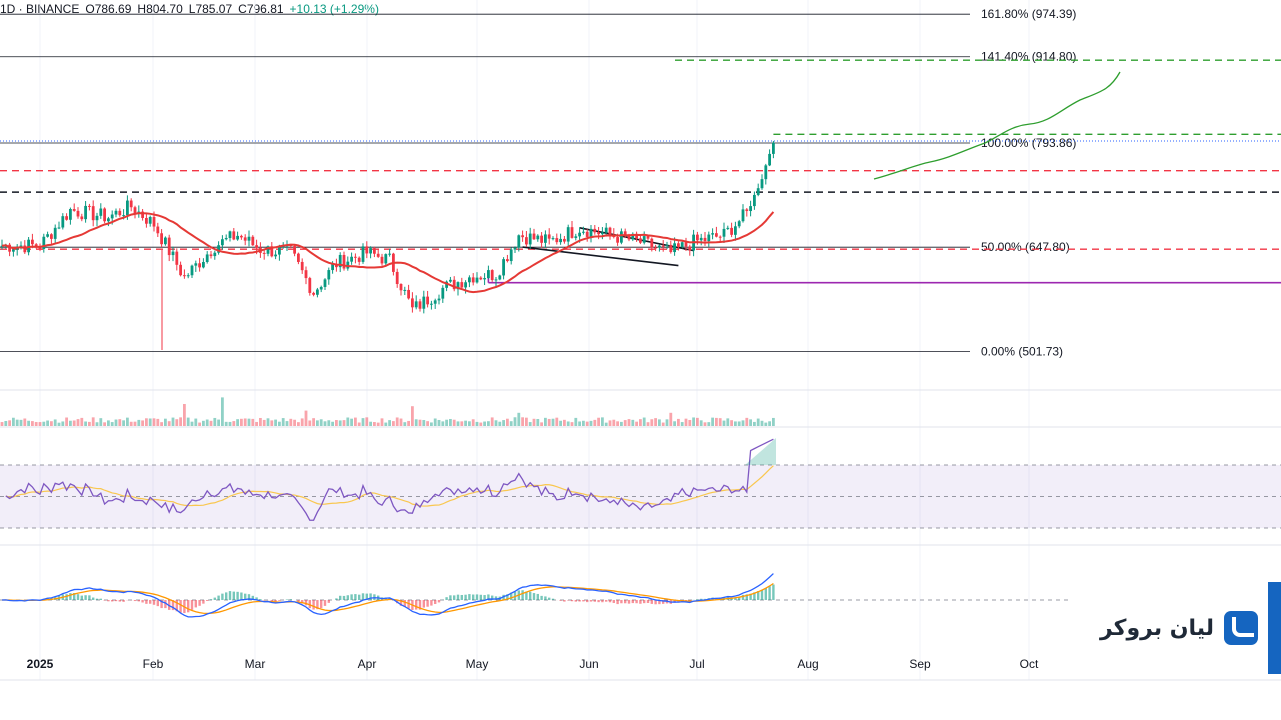 This screenshot has height=720, width=1281. I want to click on fib-label: 50.00% (647.80), so click(1025, 247).